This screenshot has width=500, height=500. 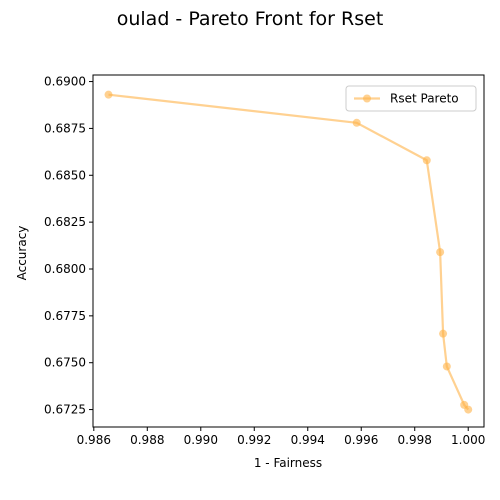 What do you see at coordinates (65, 82) in the screenshot?
I see `y-tick-label: 0.6900` at bounding box center [65, 82].